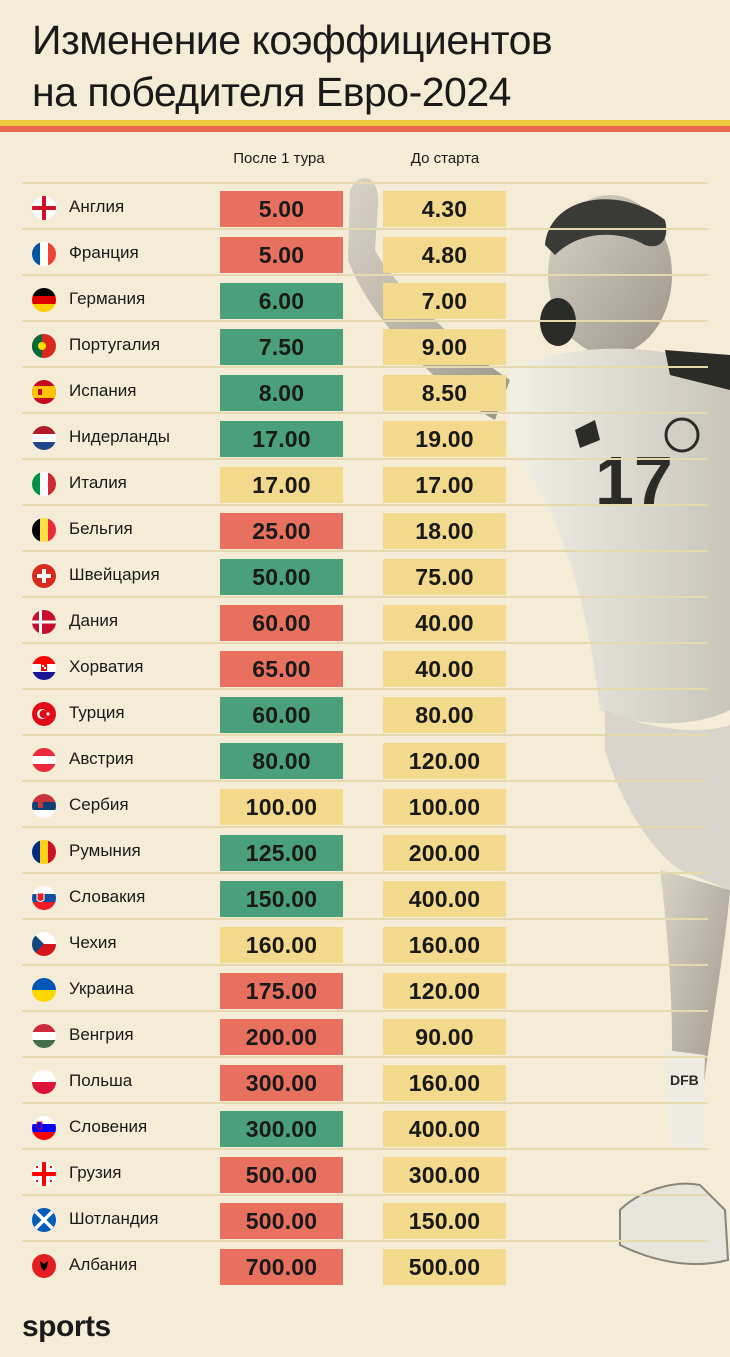 Image resolution: width=730 pixels, height=1357 pixels. I want to click on odds-after-round1: 50.00, so click(281, 577).